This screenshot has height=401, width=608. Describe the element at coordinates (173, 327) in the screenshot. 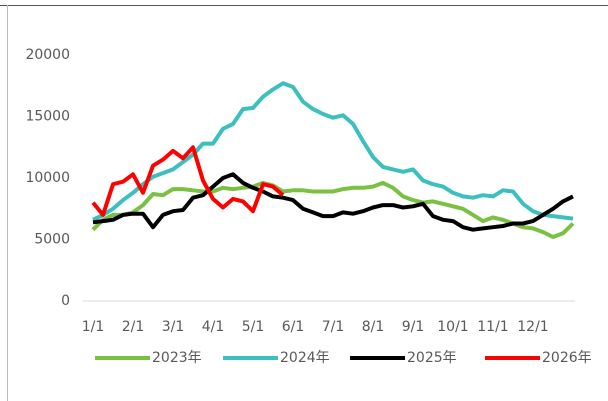

I see `x-tick-label: 3/1` at that location.